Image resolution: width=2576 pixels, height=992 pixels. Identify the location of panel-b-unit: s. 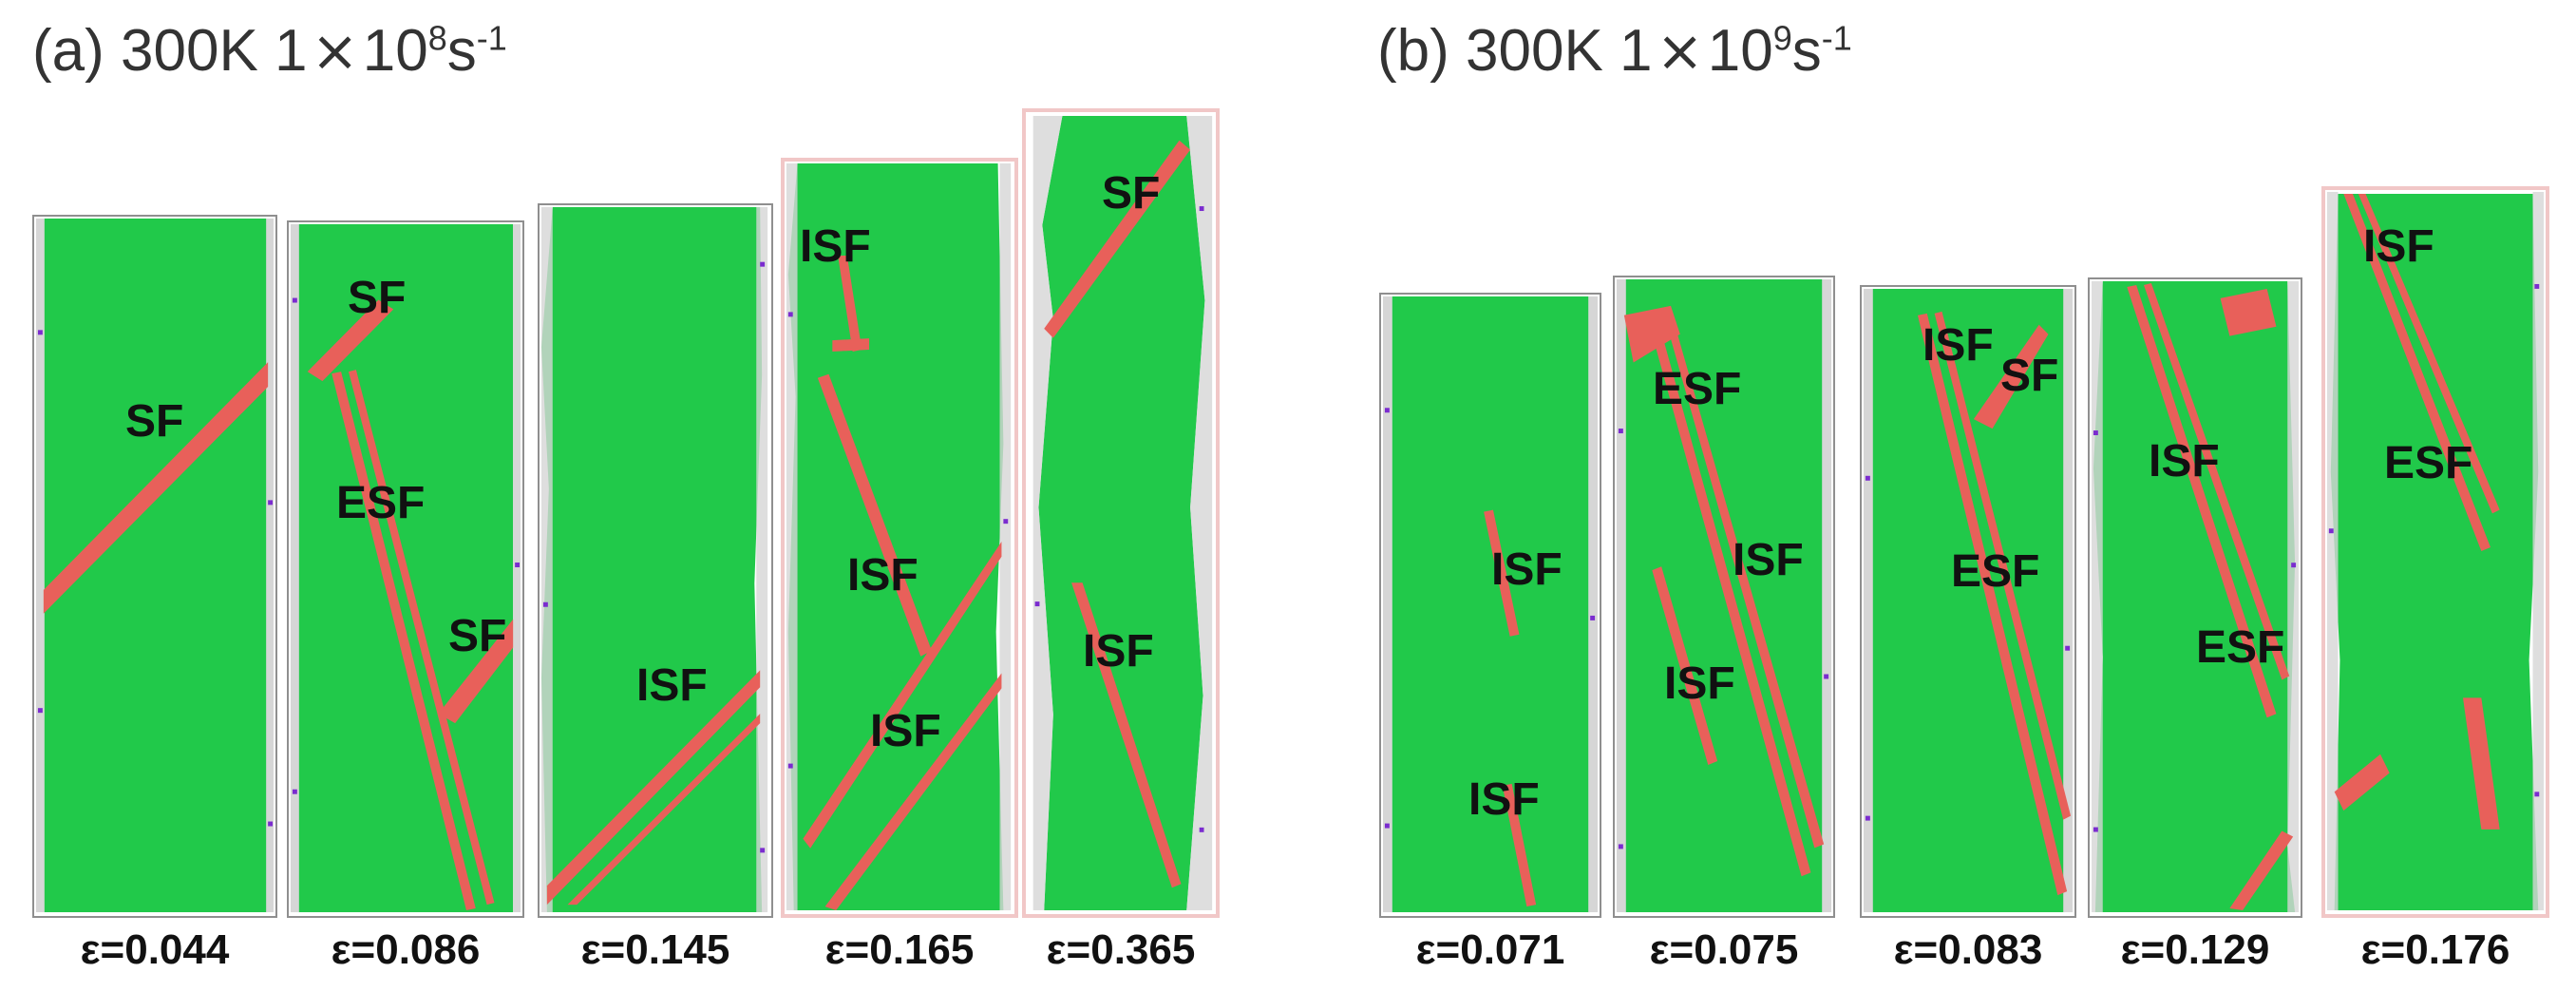
(1806, 51).